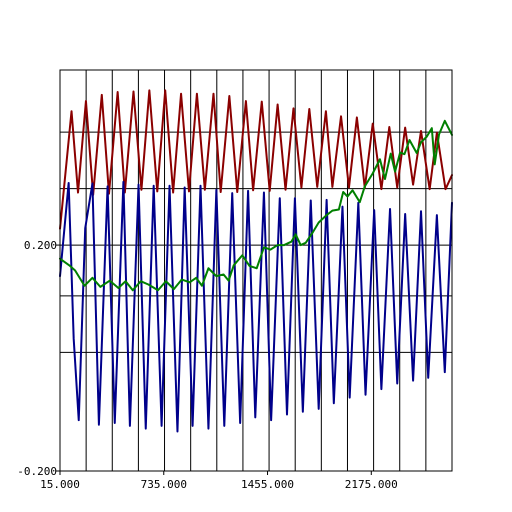 Image resolution: width=512 pixels, height=512 pixels. Describe the element at coordinates (267, 484) in the screenshot. I see `x-tick-label: 1455.000` at that location.